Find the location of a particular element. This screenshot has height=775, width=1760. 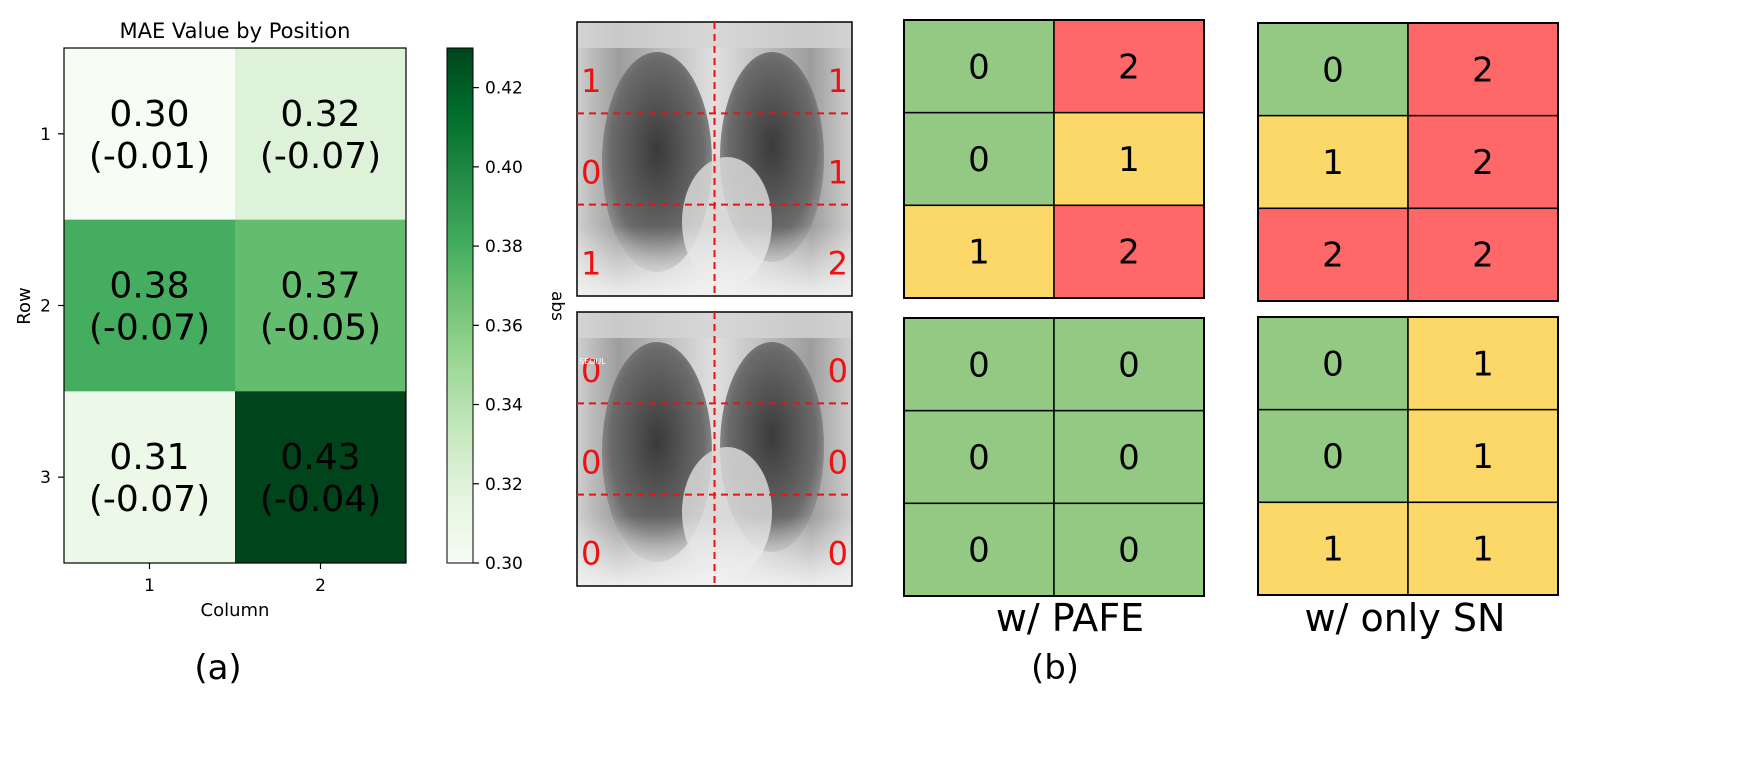

caption-a: (a) is located at coordinates (218, 668).